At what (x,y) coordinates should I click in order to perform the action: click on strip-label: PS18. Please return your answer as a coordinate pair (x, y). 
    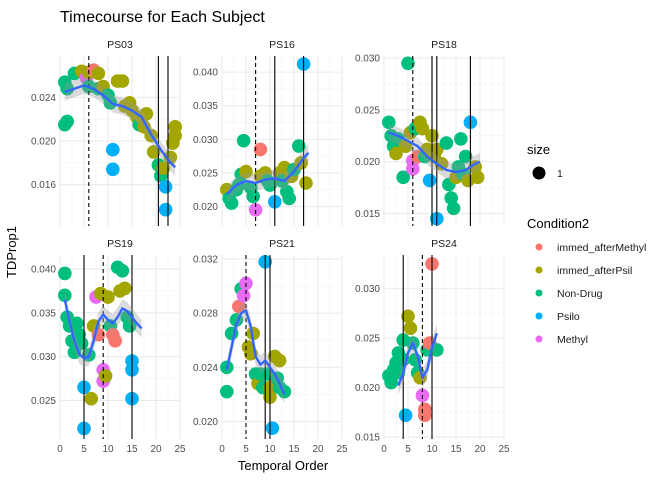
    Looking at the image, I should click on (444, 45).